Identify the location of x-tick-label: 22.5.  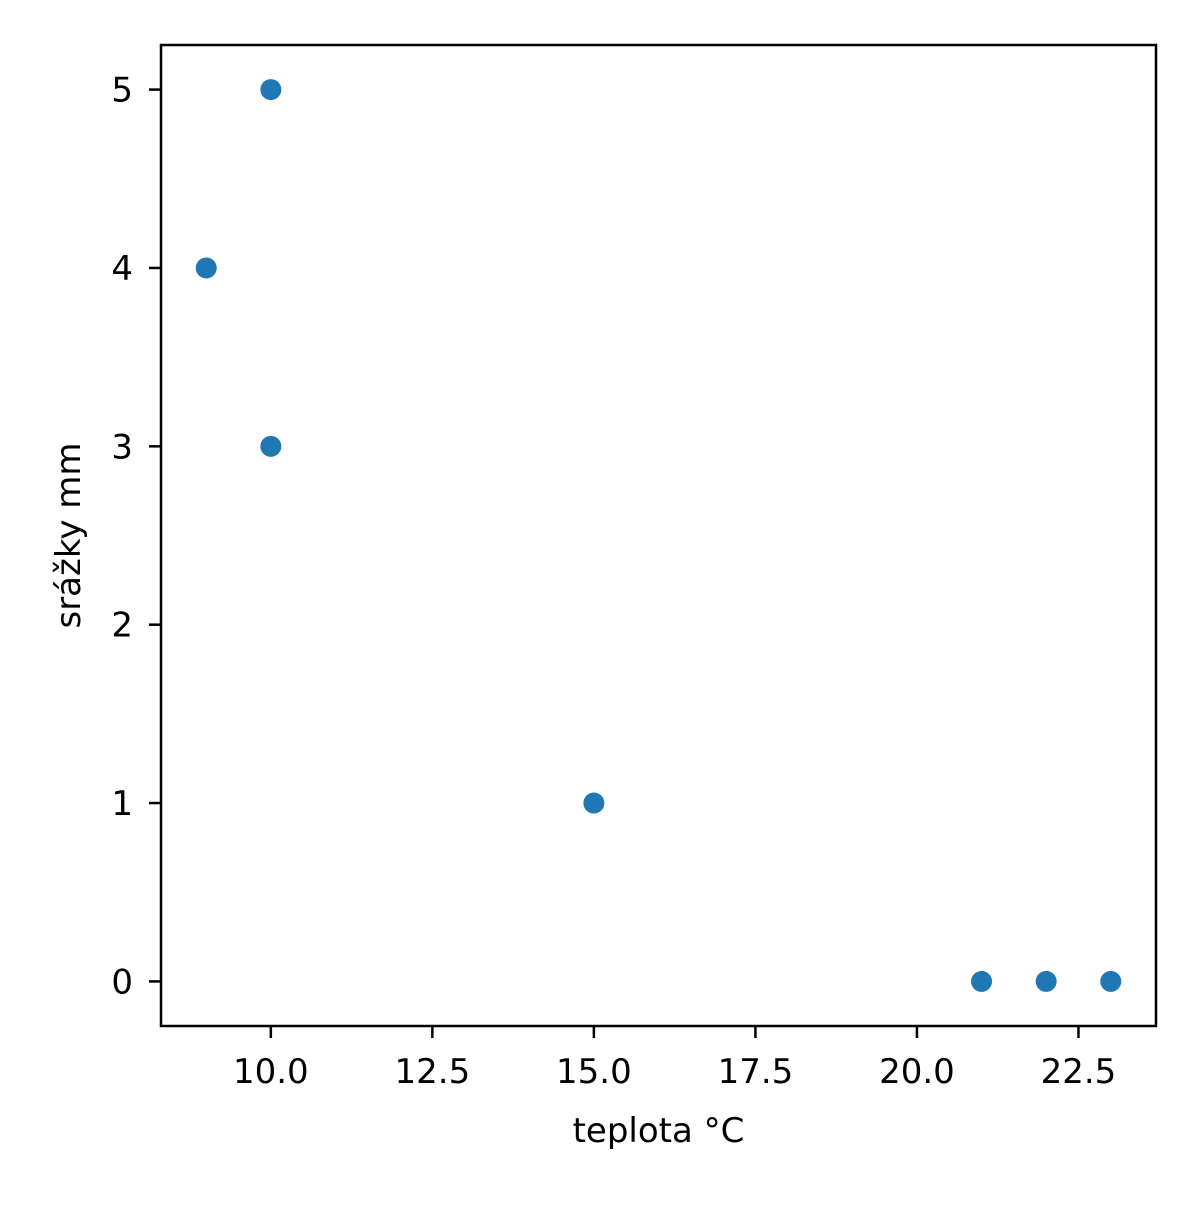
(1079, 1072).